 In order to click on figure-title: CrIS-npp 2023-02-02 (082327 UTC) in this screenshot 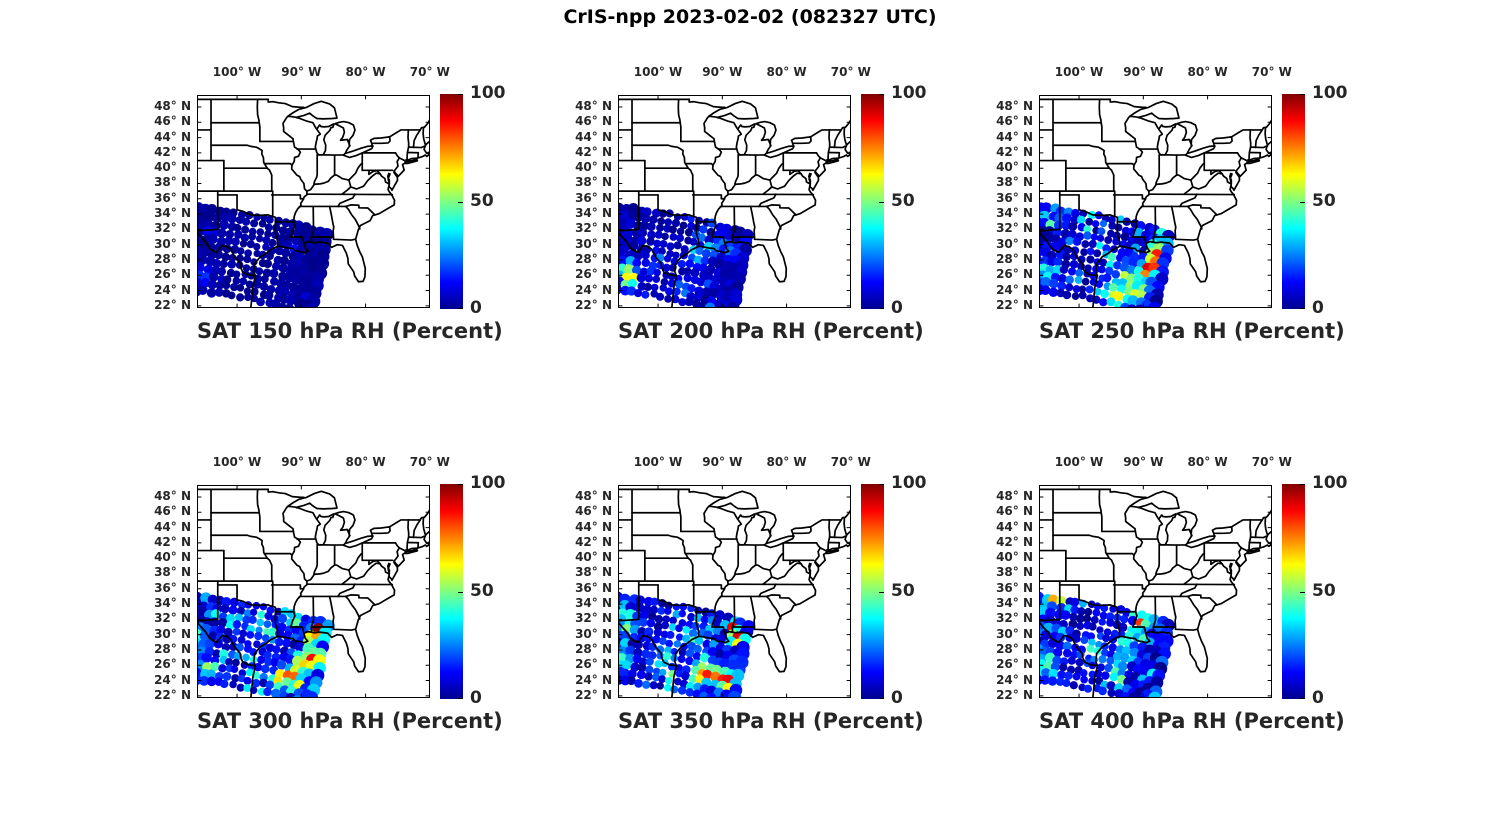, I will do `click(750, 17)`.